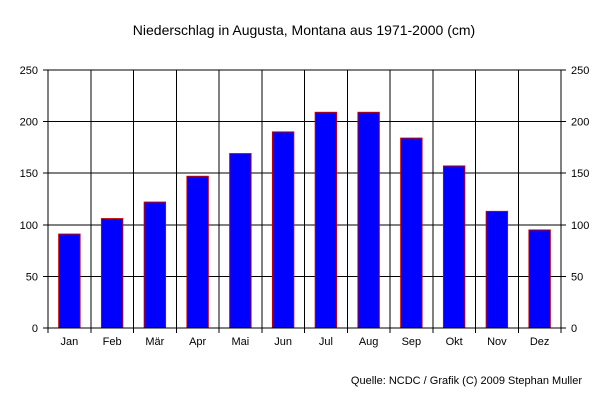  Describe the element at coordinates (580, 174) in the screenshot. I see `y-tick-label-right: 150` at that location.